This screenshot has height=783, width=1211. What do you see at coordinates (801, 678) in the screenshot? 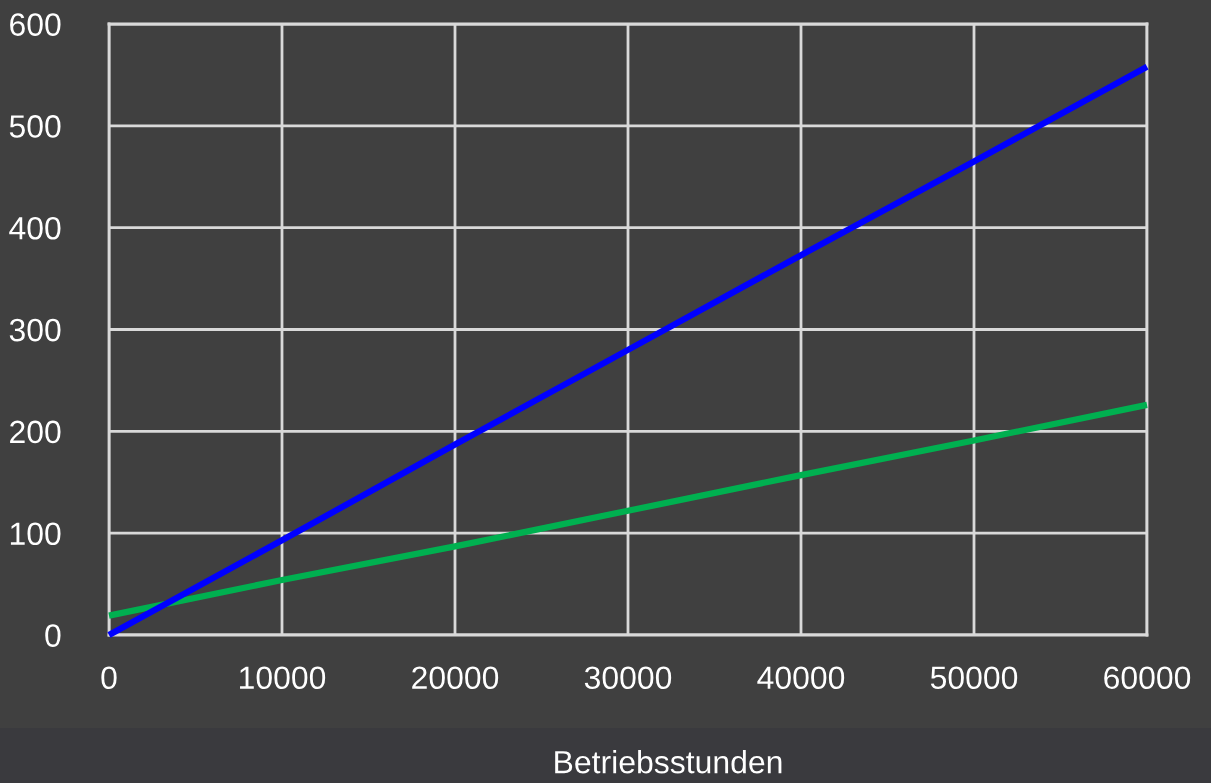
I see `x-tick-label: 40000` at bounding box center [801, 678].